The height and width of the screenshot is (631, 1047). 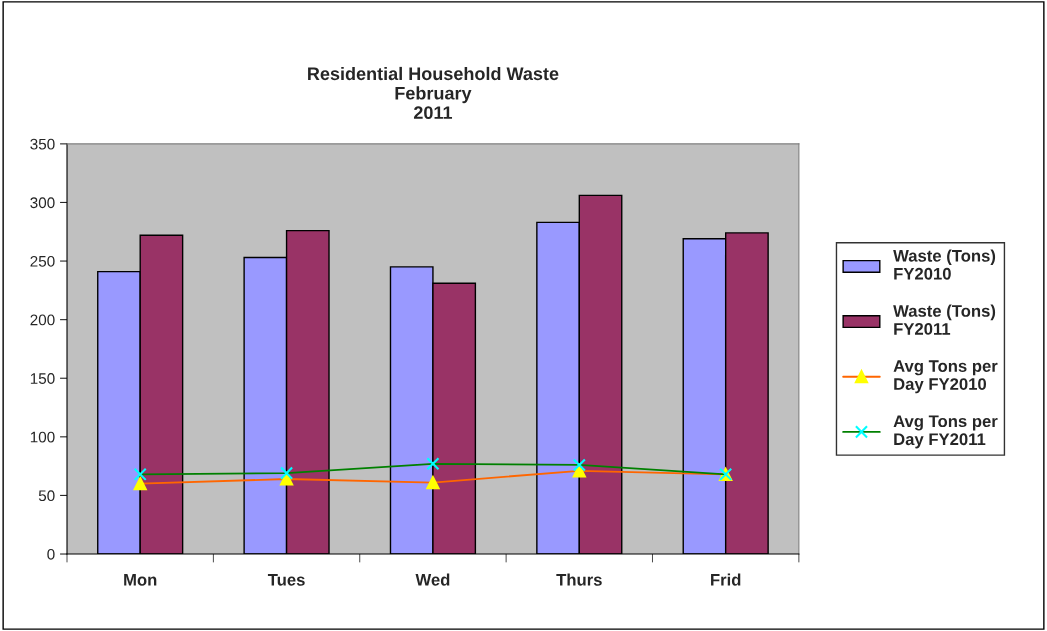 I want to click on legend-label: Avg Tons per Day FY2010, so click(x=945, y=377).